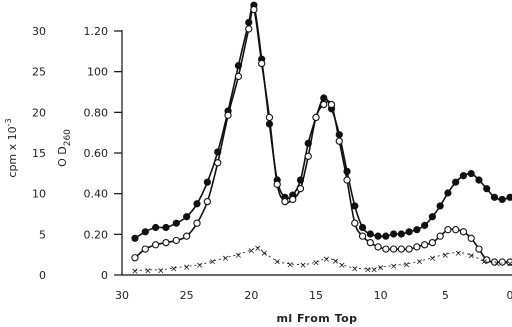 The height and width of the screenshot is (327, 512). What do you see at coordinates (316, 295) in the screenshot?
I see `x-tick-label: 15` at bounding box center [316, 295].